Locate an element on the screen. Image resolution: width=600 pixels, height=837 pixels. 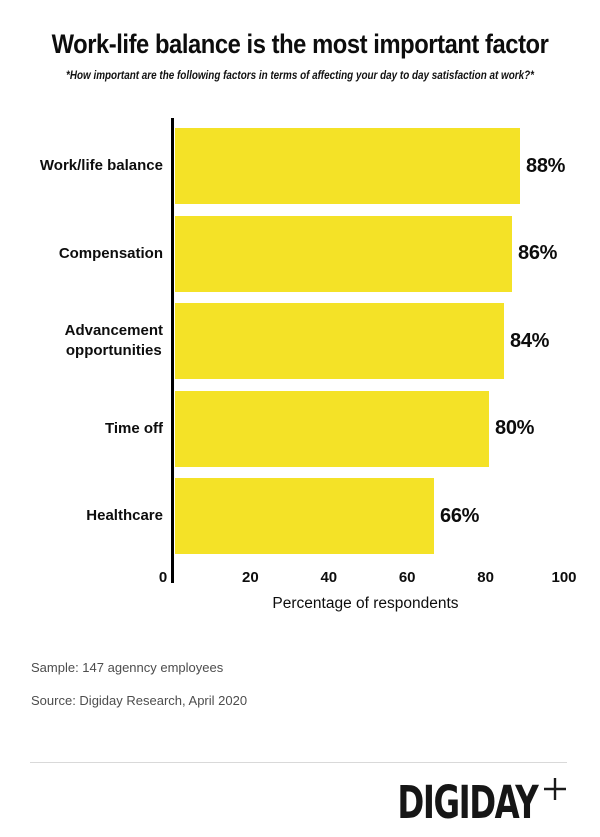
bar-value-label: 66% is located at coordinates (460, 515).